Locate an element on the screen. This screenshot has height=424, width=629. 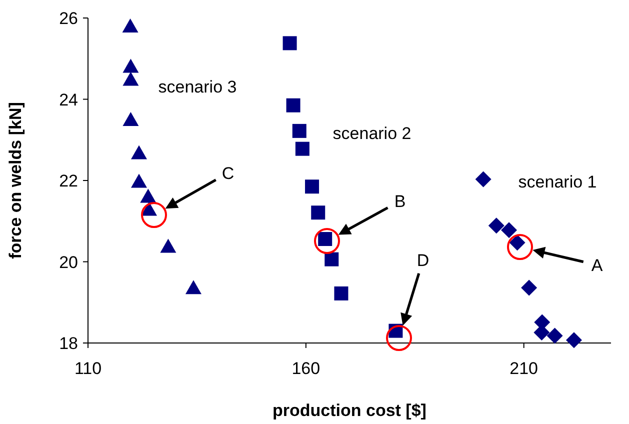
annotation: A is located at coordinates (597, 265).